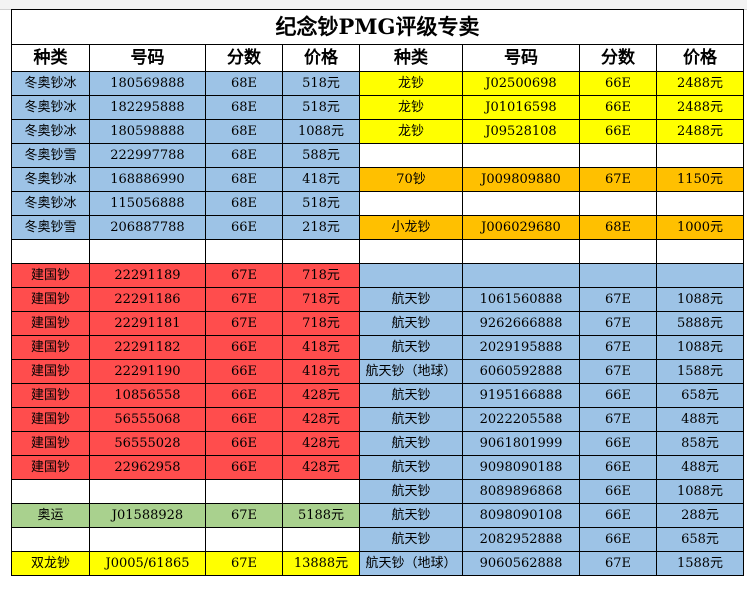 The height and width of the screenshot is (596, 747). I want to click on serial-cell: J0005/61865, so click(147, 563).